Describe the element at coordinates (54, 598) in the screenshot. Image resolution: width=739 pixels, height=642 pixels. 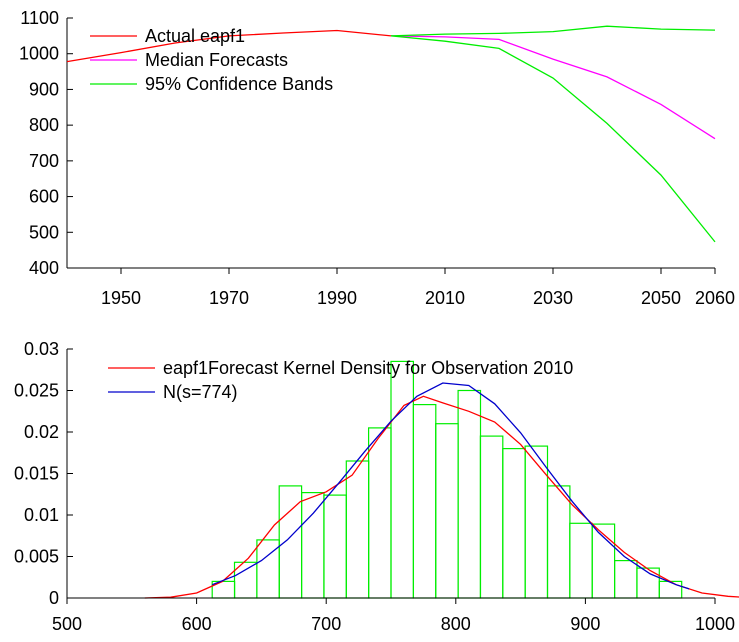
I see `chart2-y-tick-label: 0` at that location.